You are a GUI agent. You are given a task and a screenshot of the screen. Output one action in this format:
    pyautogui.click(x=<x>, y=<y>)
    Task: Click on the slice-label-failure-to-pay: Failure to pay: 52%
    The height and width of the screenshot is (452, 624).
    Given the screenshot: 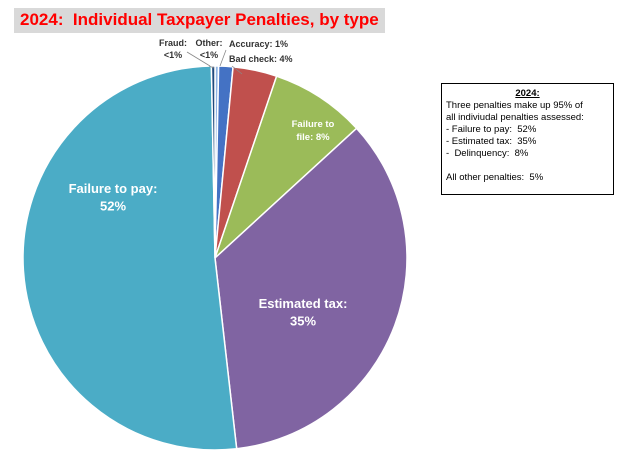 What is the action you would take?
    pyautogui.click(x=113, y=197)
    